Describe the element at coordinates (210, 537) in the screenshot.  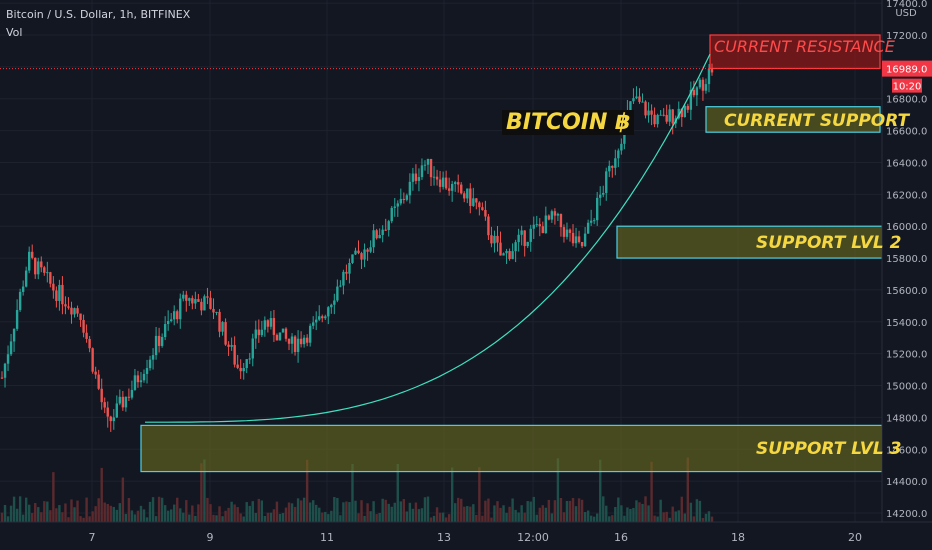
I see `time-tick-1: 9` at that location.